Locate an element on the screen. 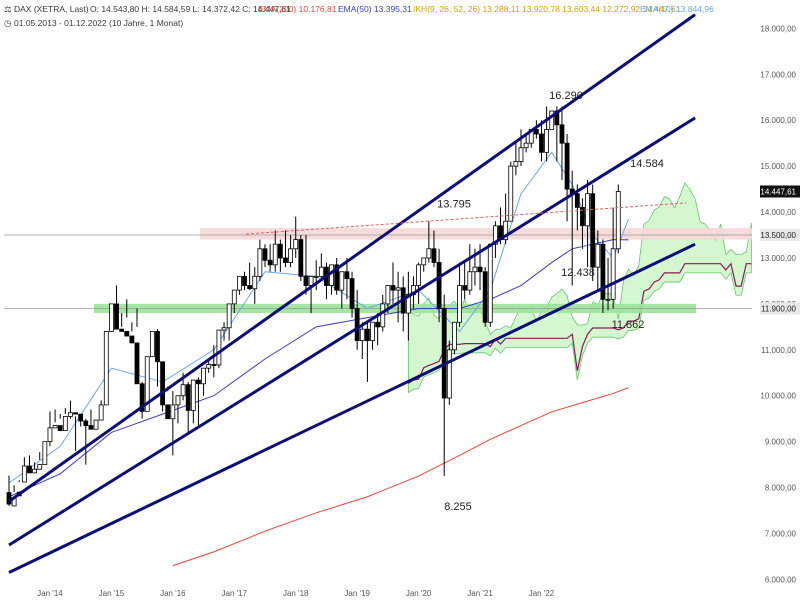  y-tick-label: 15.000,00 is located at coordinates (778, 166).